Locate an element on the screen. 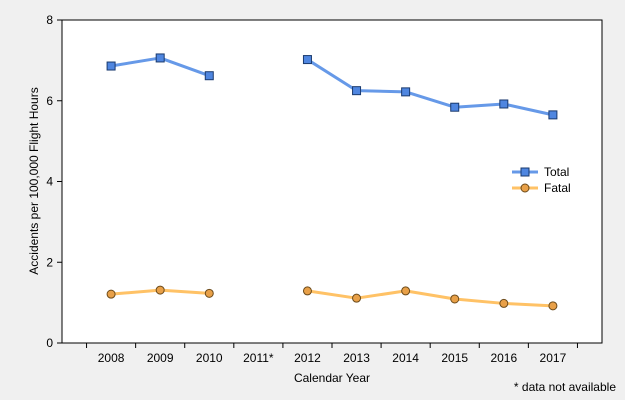  footnote: * data not available is located at coordinates (565, 387).